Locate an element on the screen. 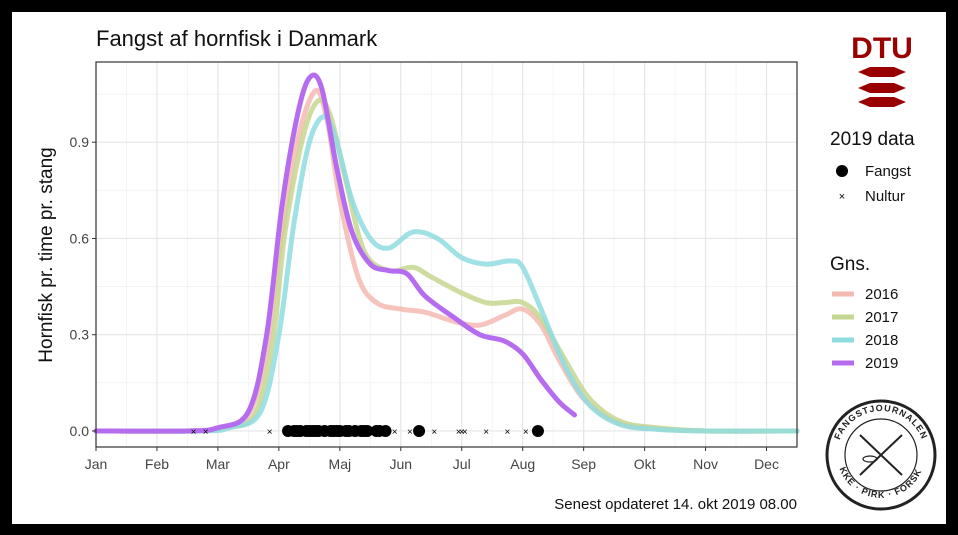 The width and height of the screenshot is (958, 535). x-tick-label: Sep is located at coordinates (583, 464).